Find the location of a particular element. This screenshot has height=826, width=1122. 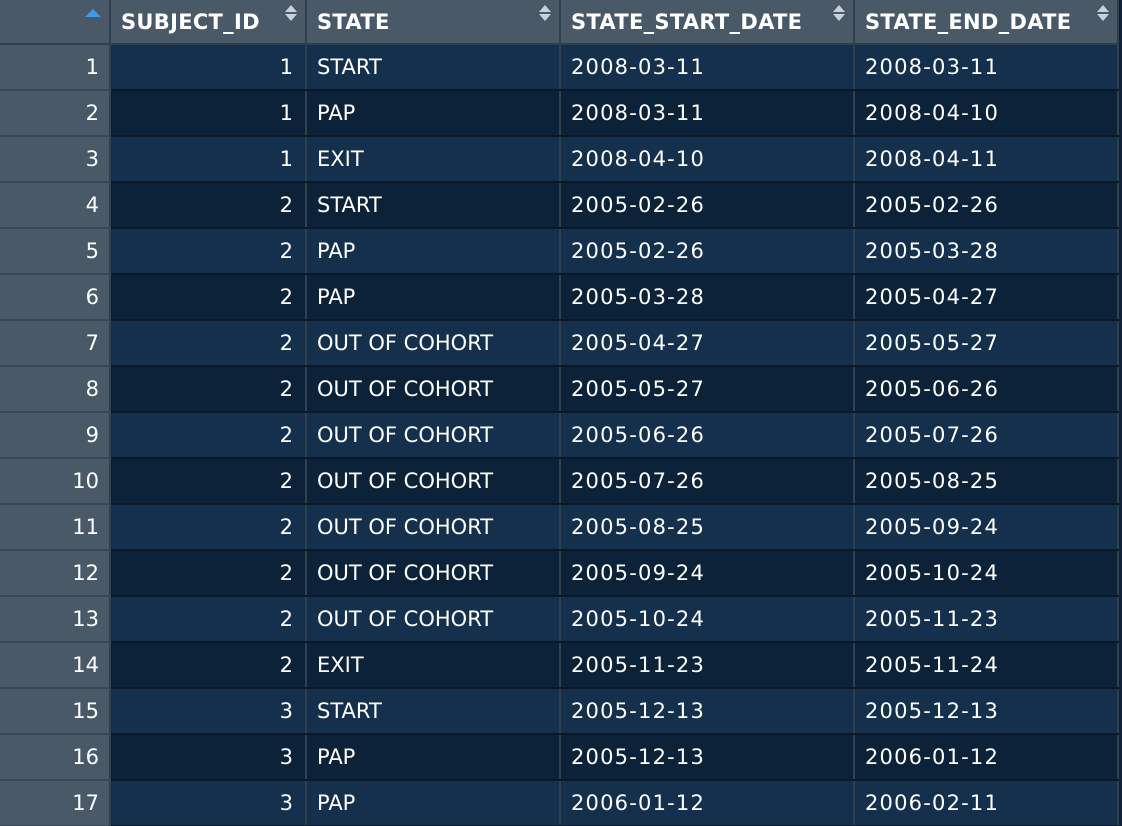

cell-state-start-date: 2005-03-28 is located at coordinates (707, 297).